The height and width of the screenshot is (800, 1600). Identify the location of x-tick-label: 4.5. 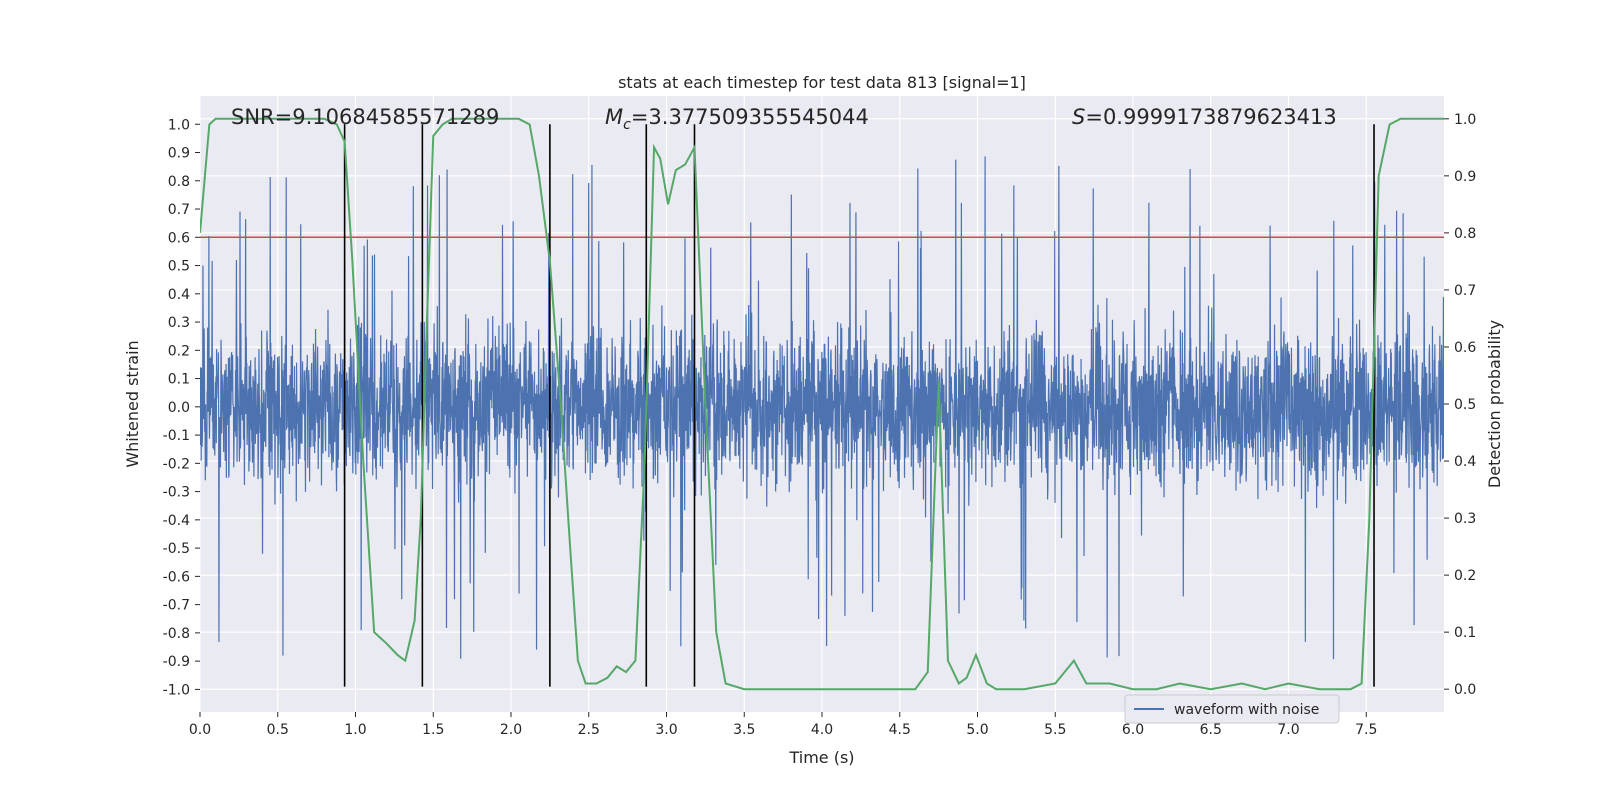
(900, 730).